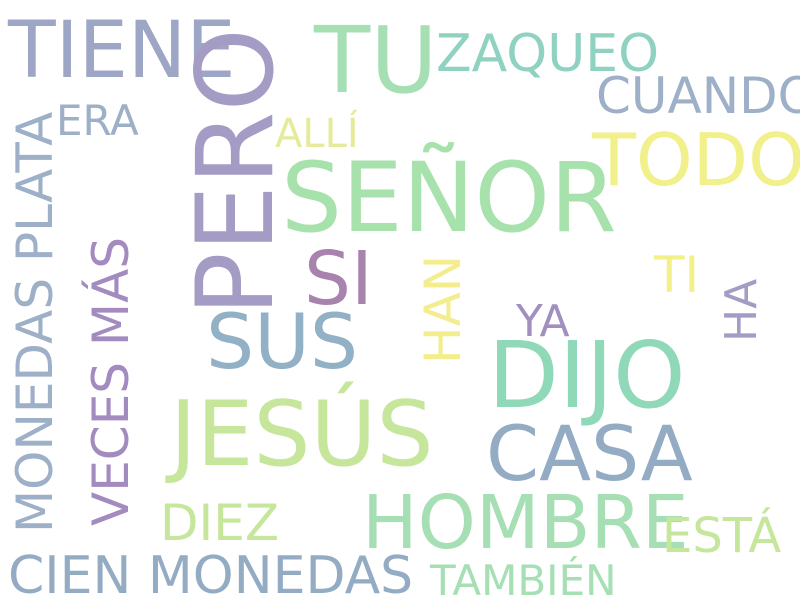  I want to click on word-cien-monedas: CIEN MONEDAS, so click(211, 576).